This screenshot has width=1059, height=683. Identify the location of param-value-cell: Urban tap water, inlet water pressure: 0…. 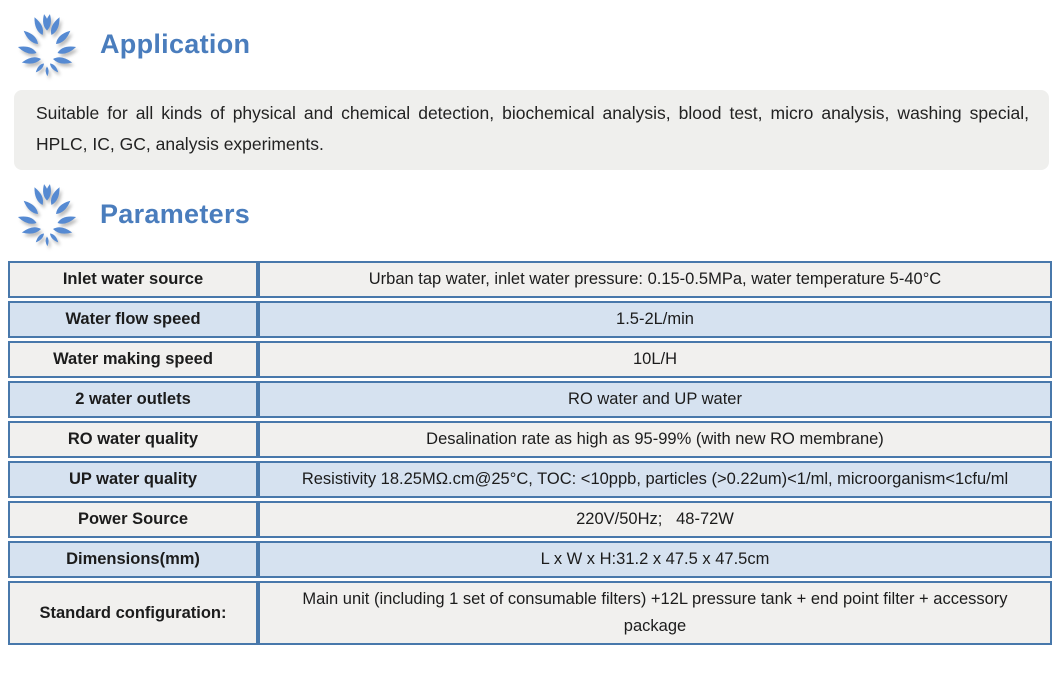
(655, 279).